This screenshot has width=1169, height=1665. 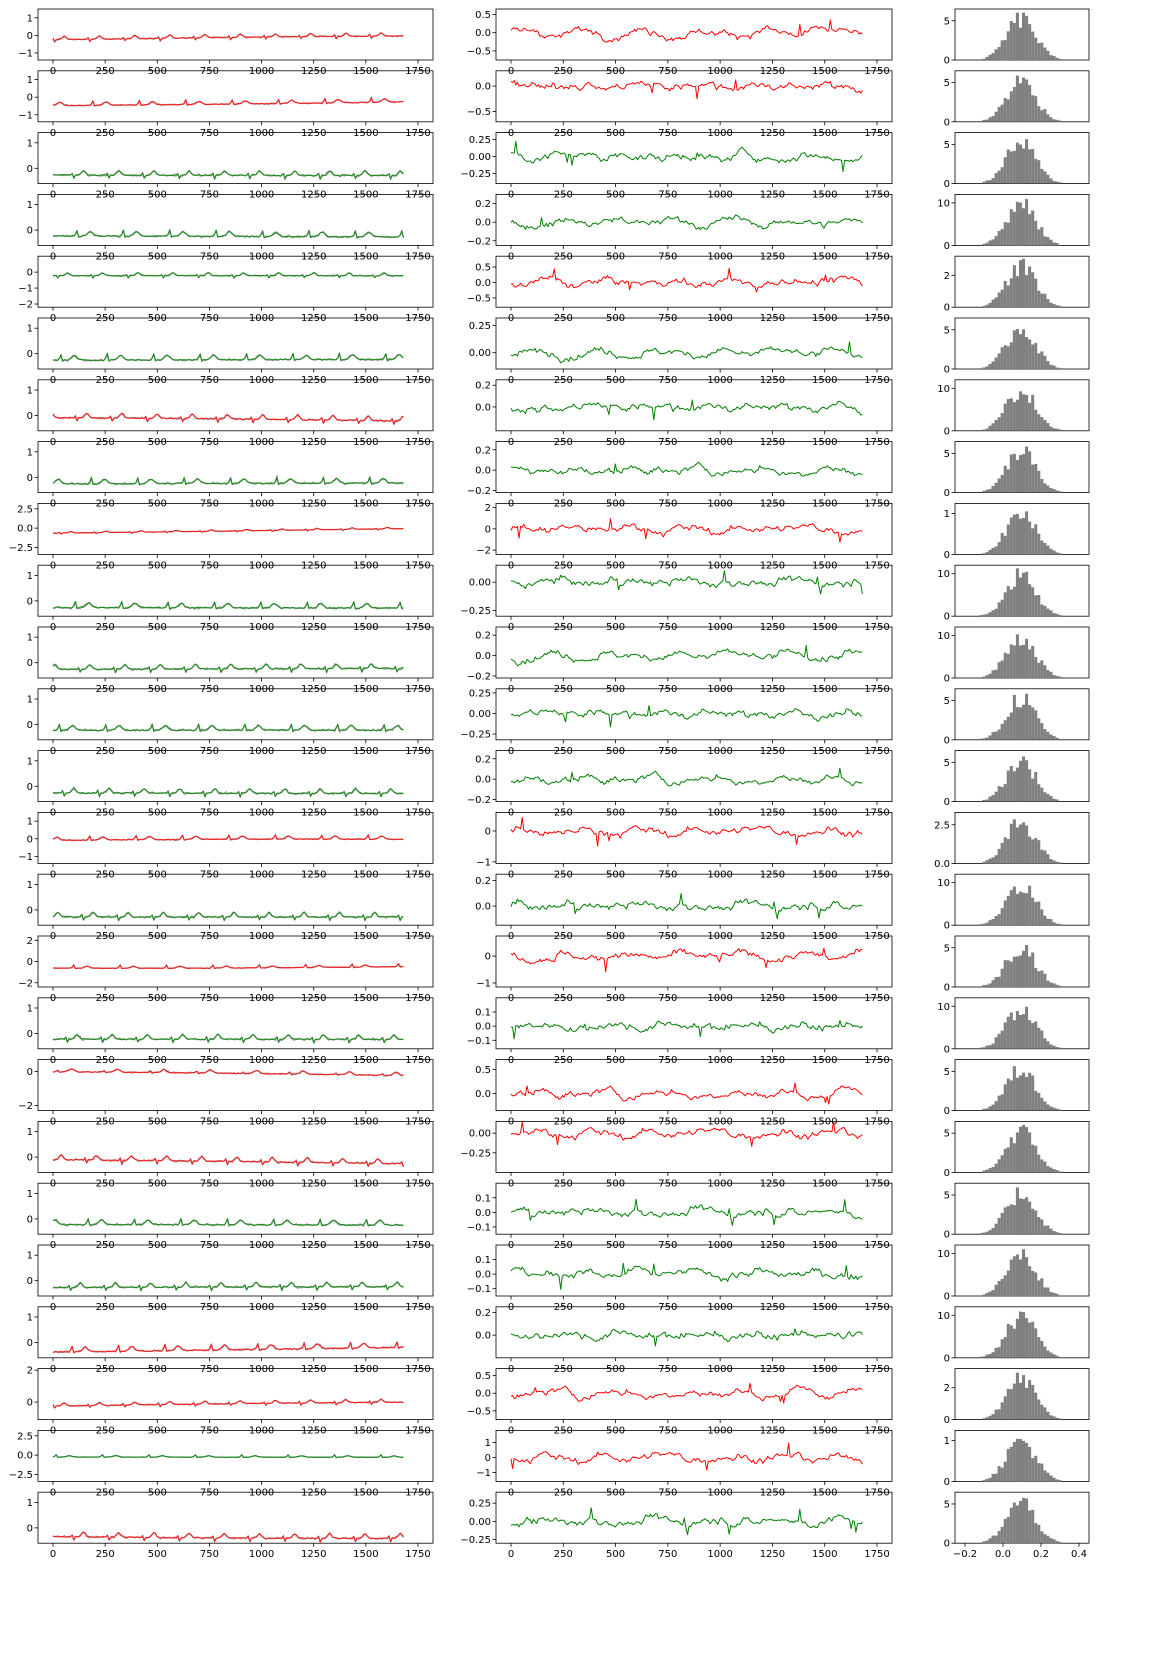 What do you see at coordinates (667, 1183) in the screenshot?
I see `residual-19-xtick-label: 750` at bounding box center [667, 1183].